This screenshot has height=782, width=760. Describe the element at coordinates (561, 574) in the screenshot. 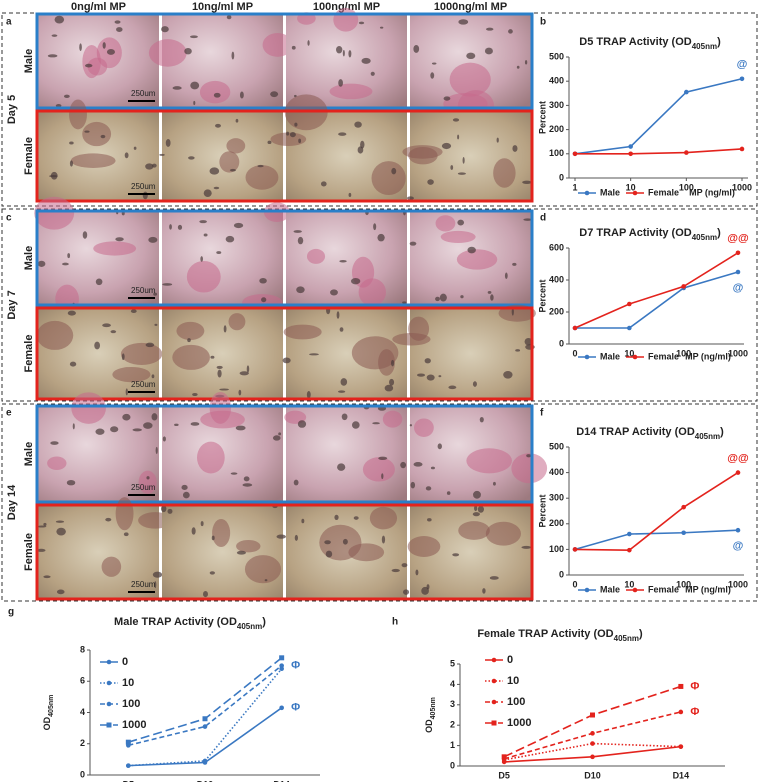

I see `y-tick-label: 0` at that location.